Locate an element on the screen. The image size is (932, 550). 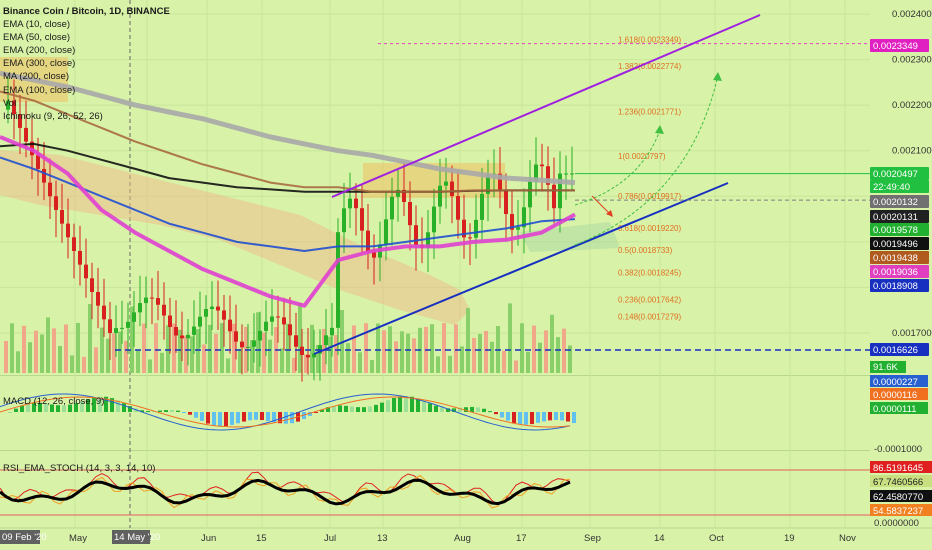
time-tick-label: 13 is located at coordinates (382, 538).